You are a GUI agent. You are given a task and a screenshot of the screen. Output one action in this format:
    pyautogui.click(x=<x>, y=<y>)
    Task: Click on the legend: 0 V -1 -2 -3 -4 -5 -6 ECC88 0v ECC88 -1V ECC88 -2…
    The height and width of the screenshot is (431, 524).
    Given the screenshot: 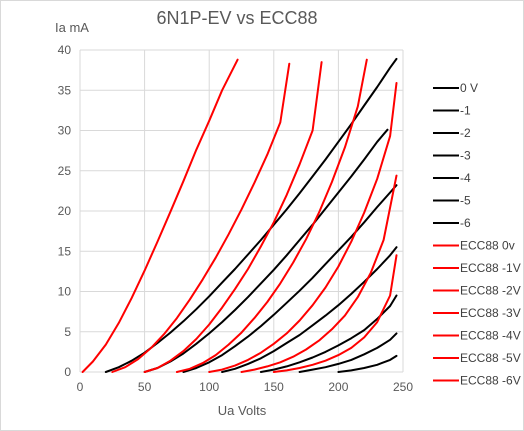 What is the action you would take?
    pyautogui.click(x=477, y=234)
    